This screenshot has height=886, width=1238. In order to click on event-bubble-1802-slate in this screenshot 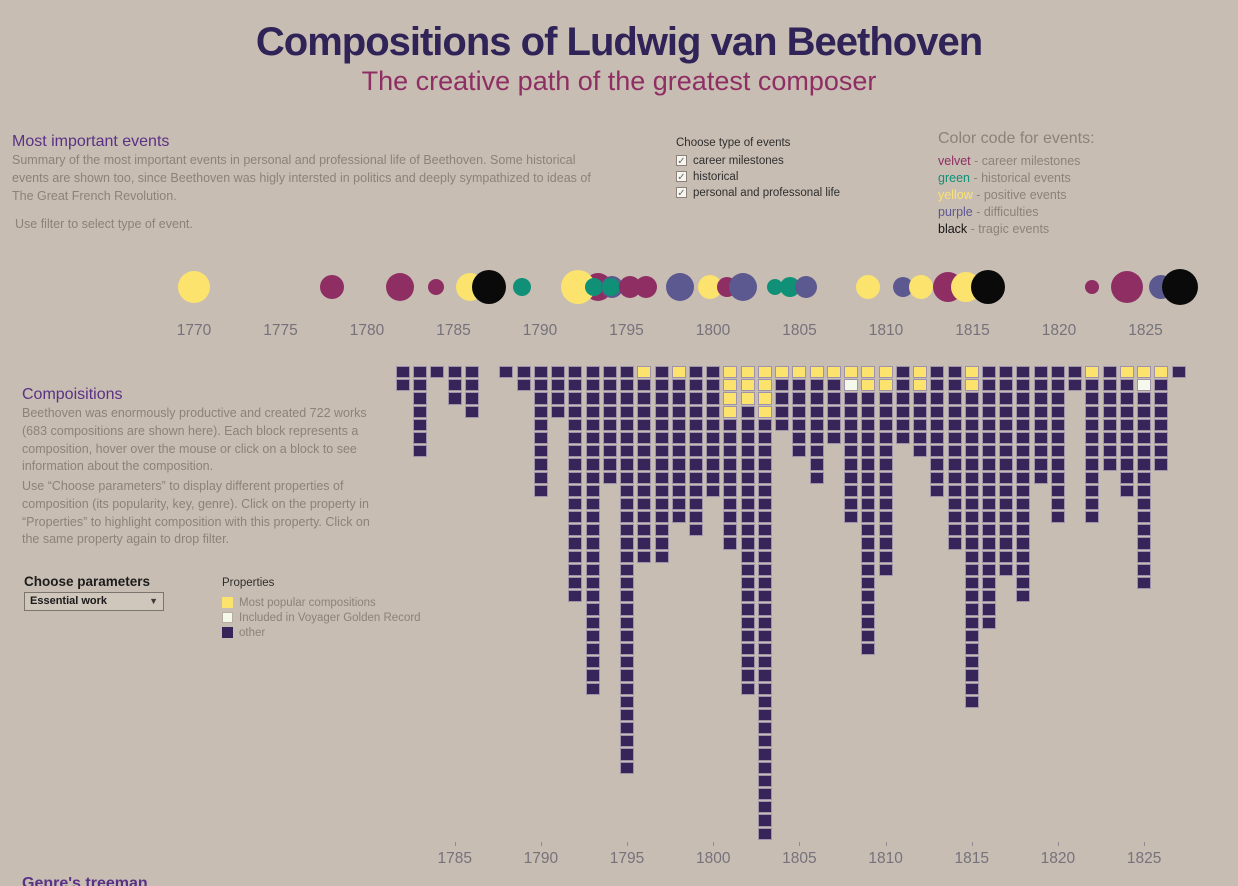, I will do `click(743, 287)`.